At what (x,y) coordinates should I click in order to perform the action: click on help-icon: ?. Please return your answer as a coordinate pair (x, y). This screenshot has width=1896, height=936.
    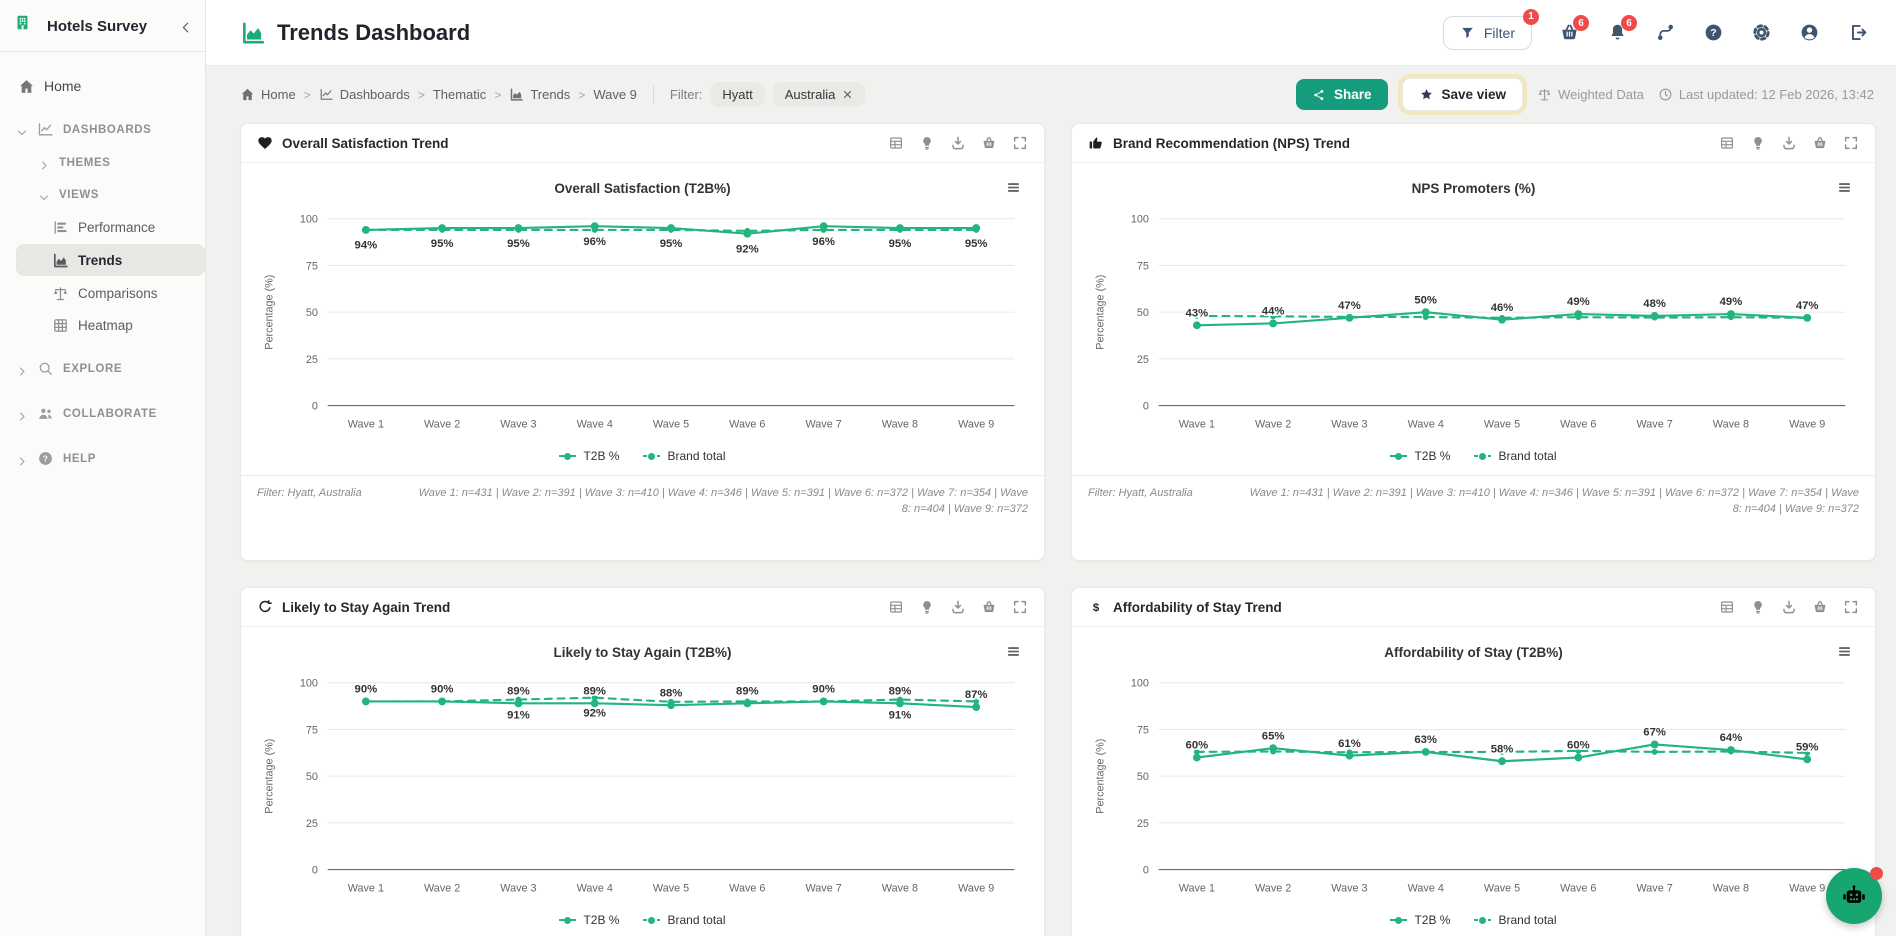
    Looking at the image, I should click on (1713, 32).